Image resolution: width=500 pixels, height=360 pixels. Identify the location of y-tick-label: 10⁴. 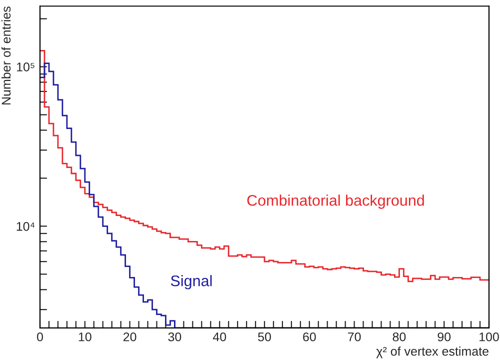
(25, 226).